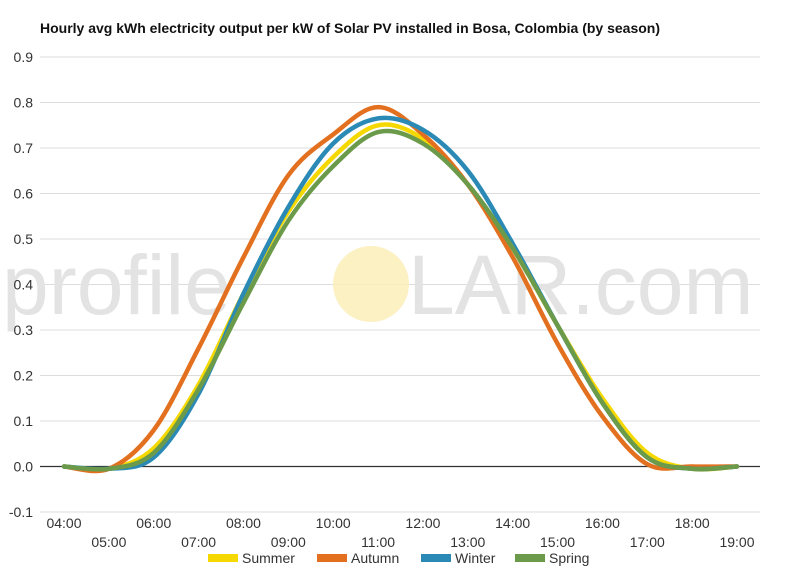 The image size is (800, 570). Describe the element at coordinates (602, 523) in the screenshot. I see `x-tick-label: 16:00` at that location.